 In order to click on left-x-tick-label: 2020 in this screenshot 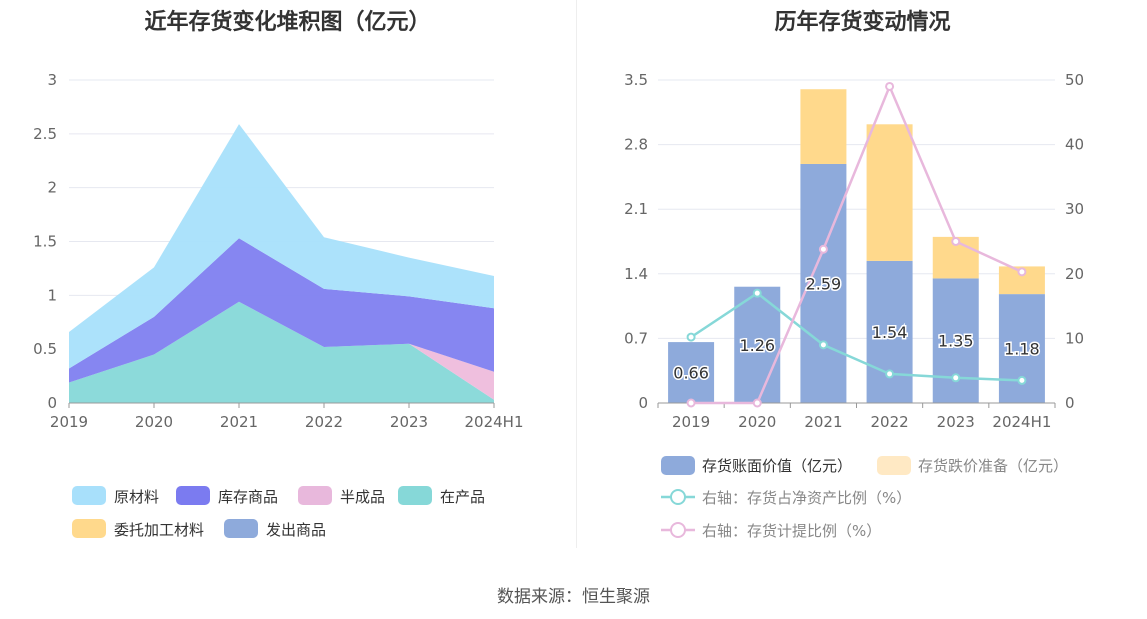, I will do `click(154, 422)`.